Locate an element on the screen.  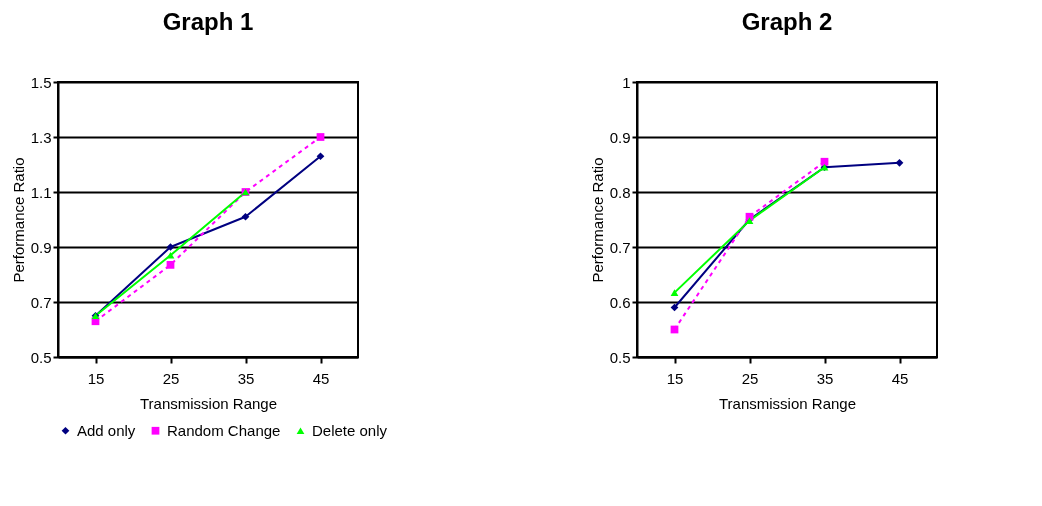
y-tick-label: 1.1 is located at coordinates (41, 192).